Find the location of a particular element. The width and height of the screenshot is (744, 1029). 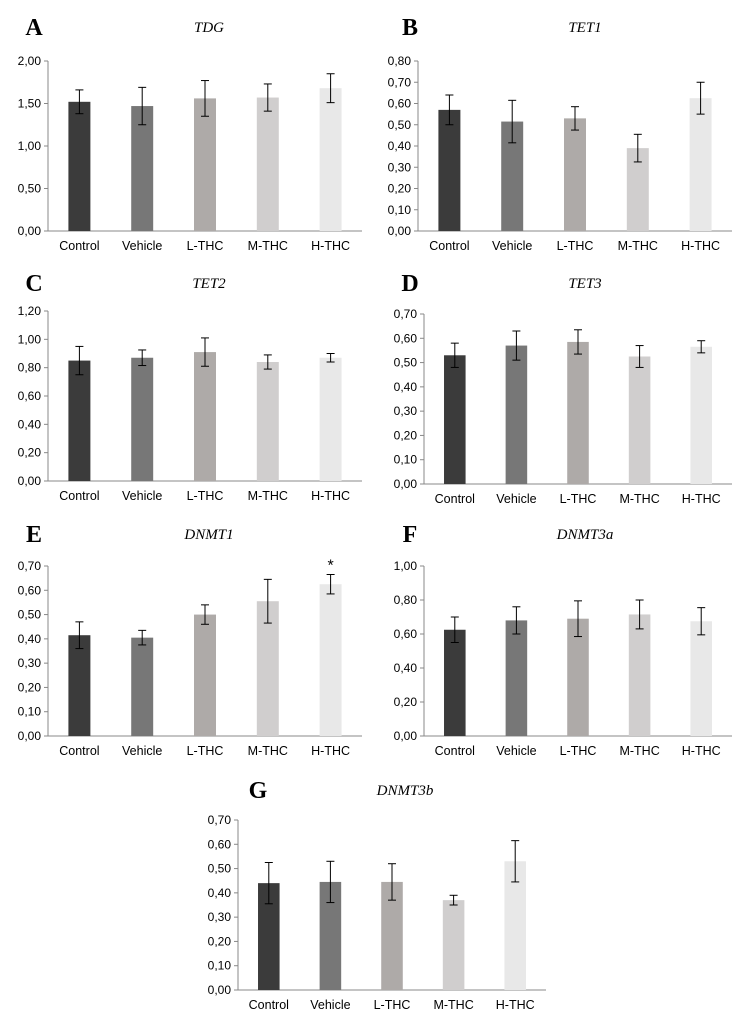

panel-letter: G is located at coordinates (258, 791).